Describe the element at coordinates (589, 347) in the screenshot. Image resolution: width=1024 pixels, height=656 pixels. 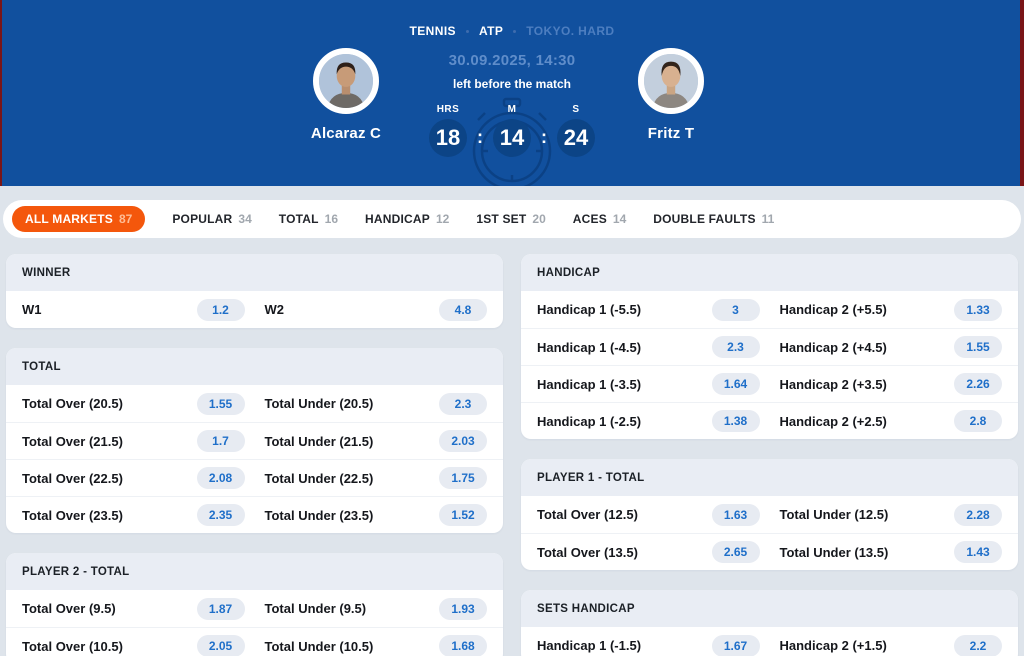
I see `outcome-label: Handicap 1 (-4.5)` at that location.